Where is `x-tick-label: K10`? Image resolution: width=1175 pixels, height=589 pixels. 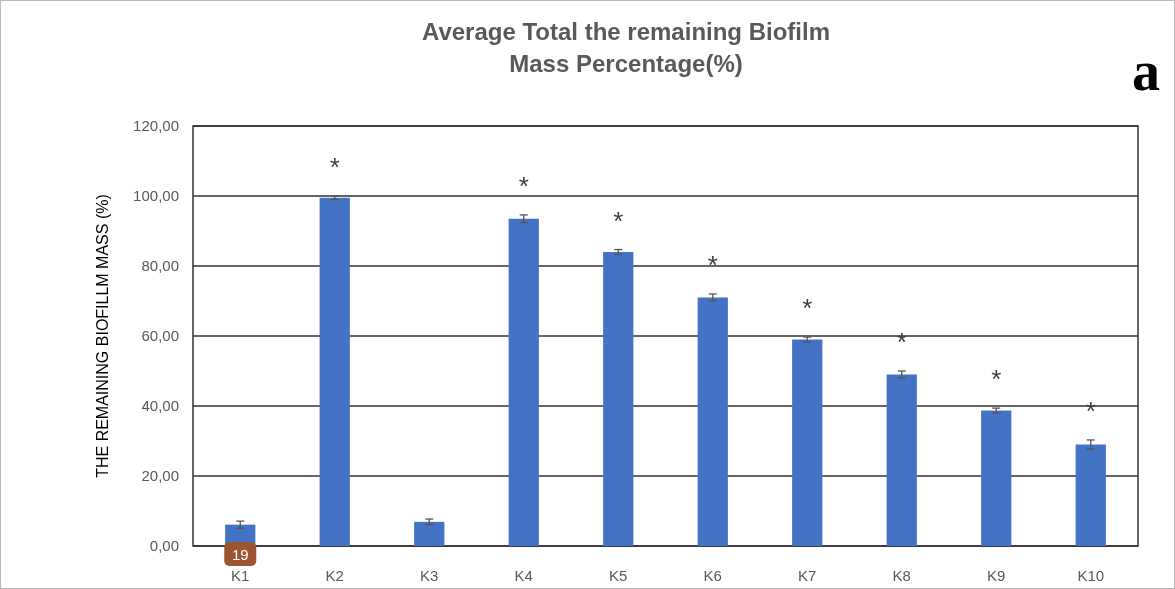
x-tick-label: K10 is located at coordinates (1091, 575).